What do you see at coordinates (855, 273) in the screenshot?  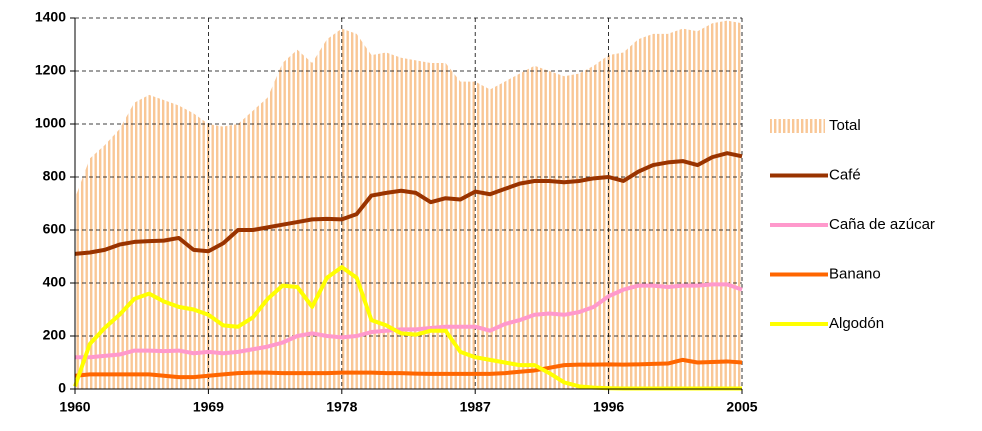 I see `legend-label: Banano` at bounding box center [855, 273].